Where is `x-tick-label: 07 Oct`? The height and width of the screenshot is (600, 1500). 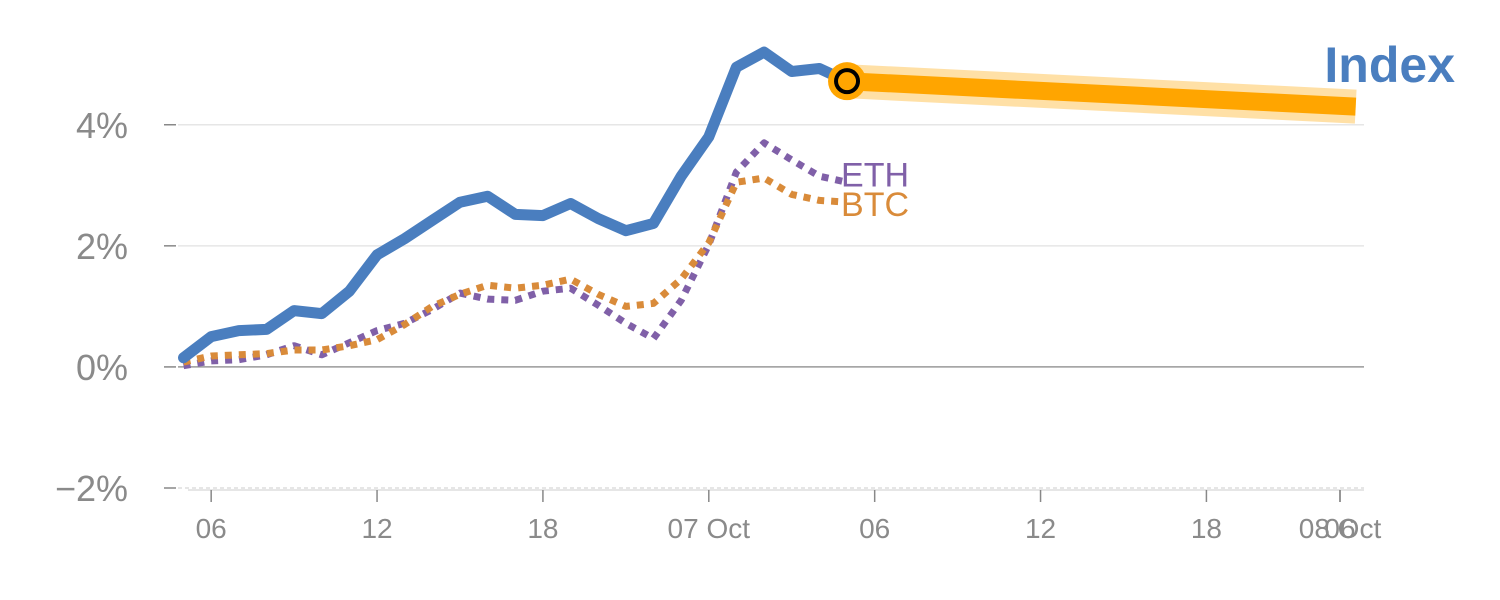 x-tick-label: 07 Oct is located at coordinates (709, 528).